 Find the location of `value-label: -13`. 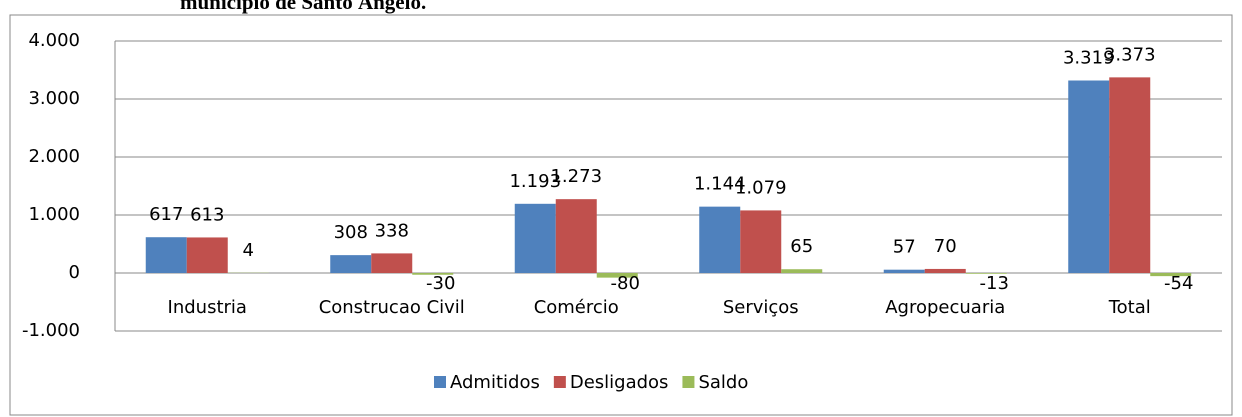

value-label: -13 is located at coordinates (994, 283).